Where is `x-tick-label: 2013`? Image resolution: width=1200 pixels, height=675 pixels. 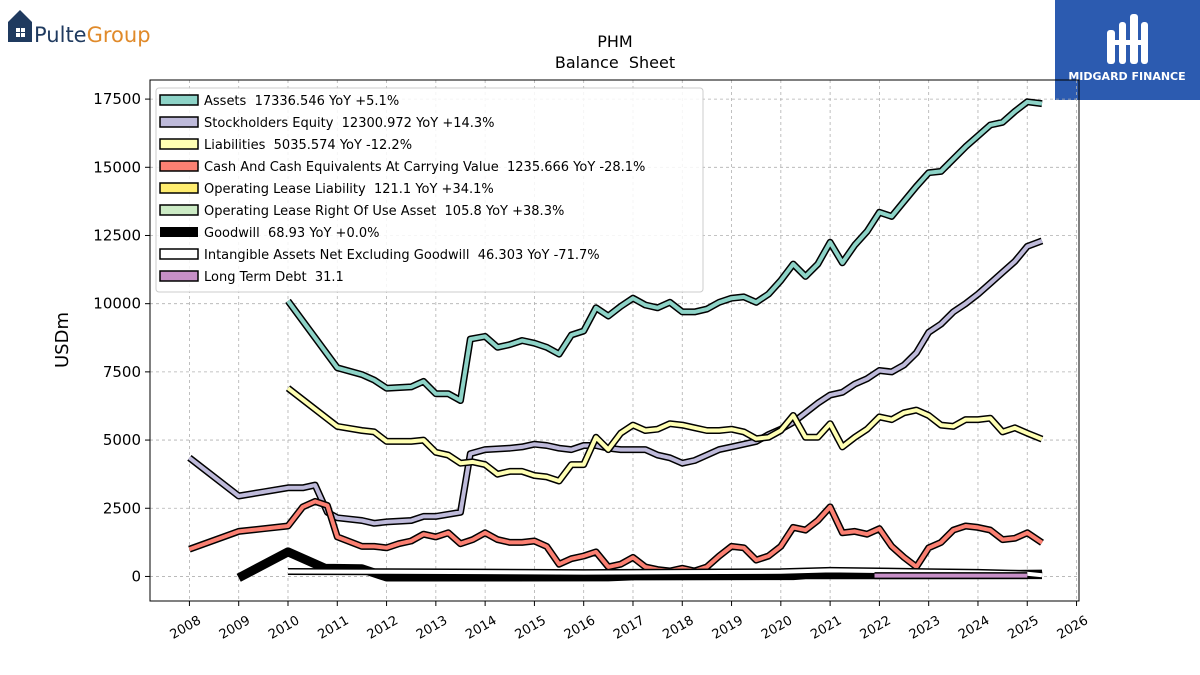
x-tick-label: 2013 is located at coordinates (432, 628).